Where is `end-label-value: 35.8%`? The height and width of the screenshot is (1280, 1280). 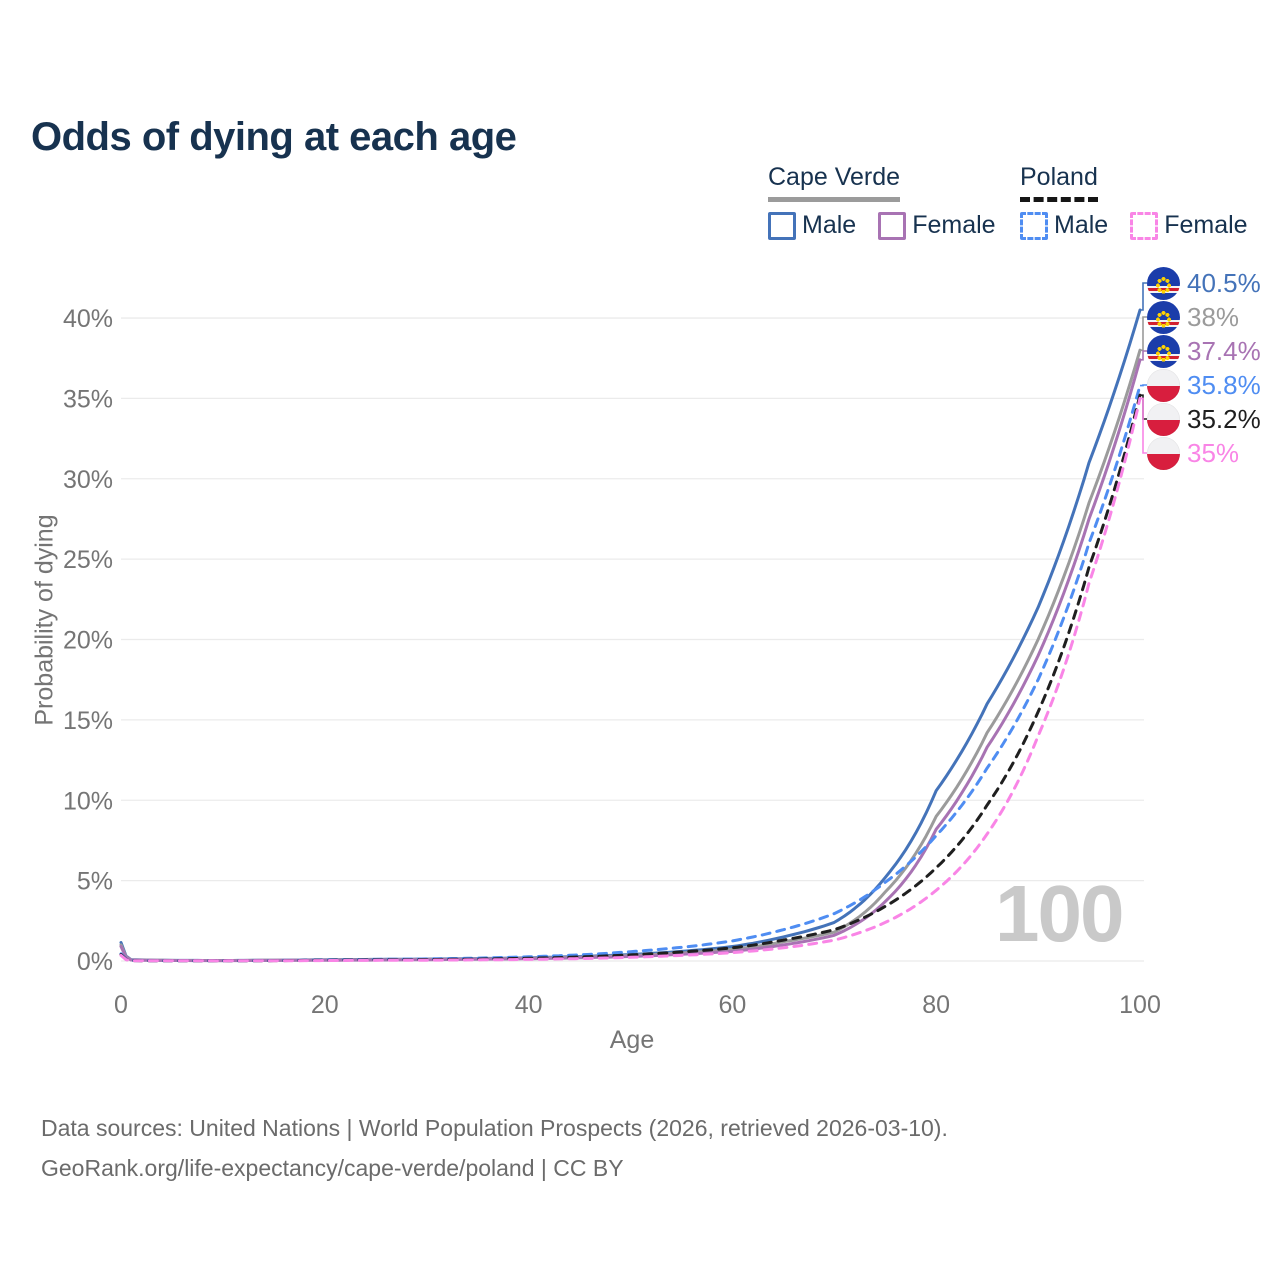
end-label-value: 35.8% is located at coordinates (1224, 384).